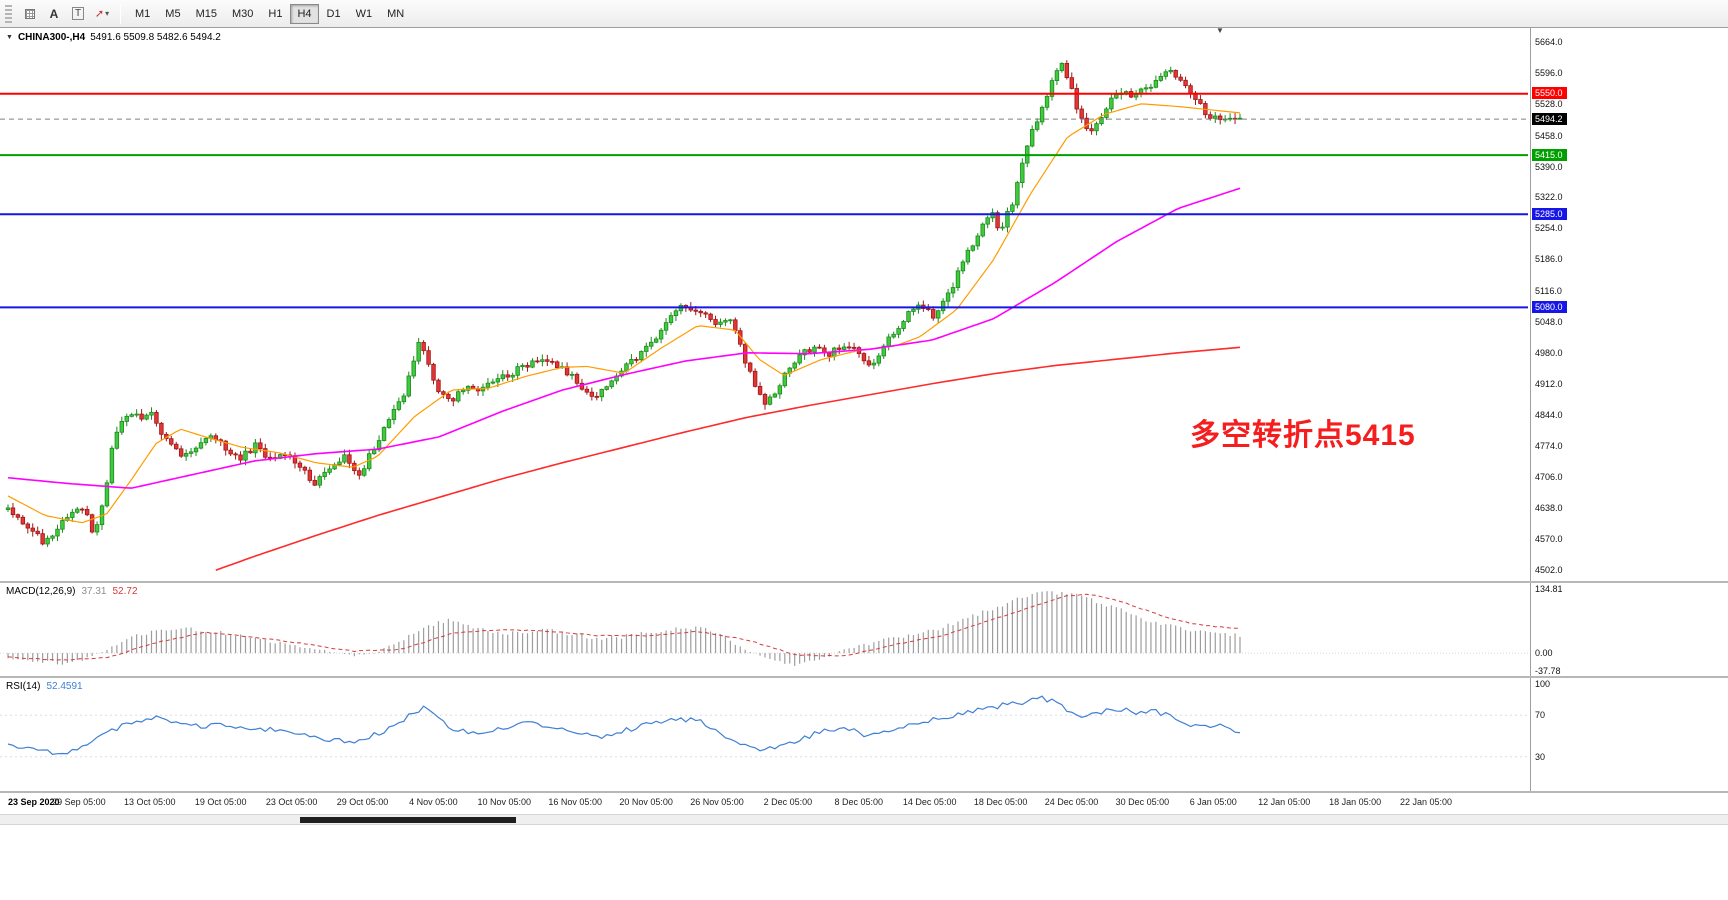  Describe the element at coordinates (1549, 259) in the screenshot. I see `price-tick: 5186.0` at that location.